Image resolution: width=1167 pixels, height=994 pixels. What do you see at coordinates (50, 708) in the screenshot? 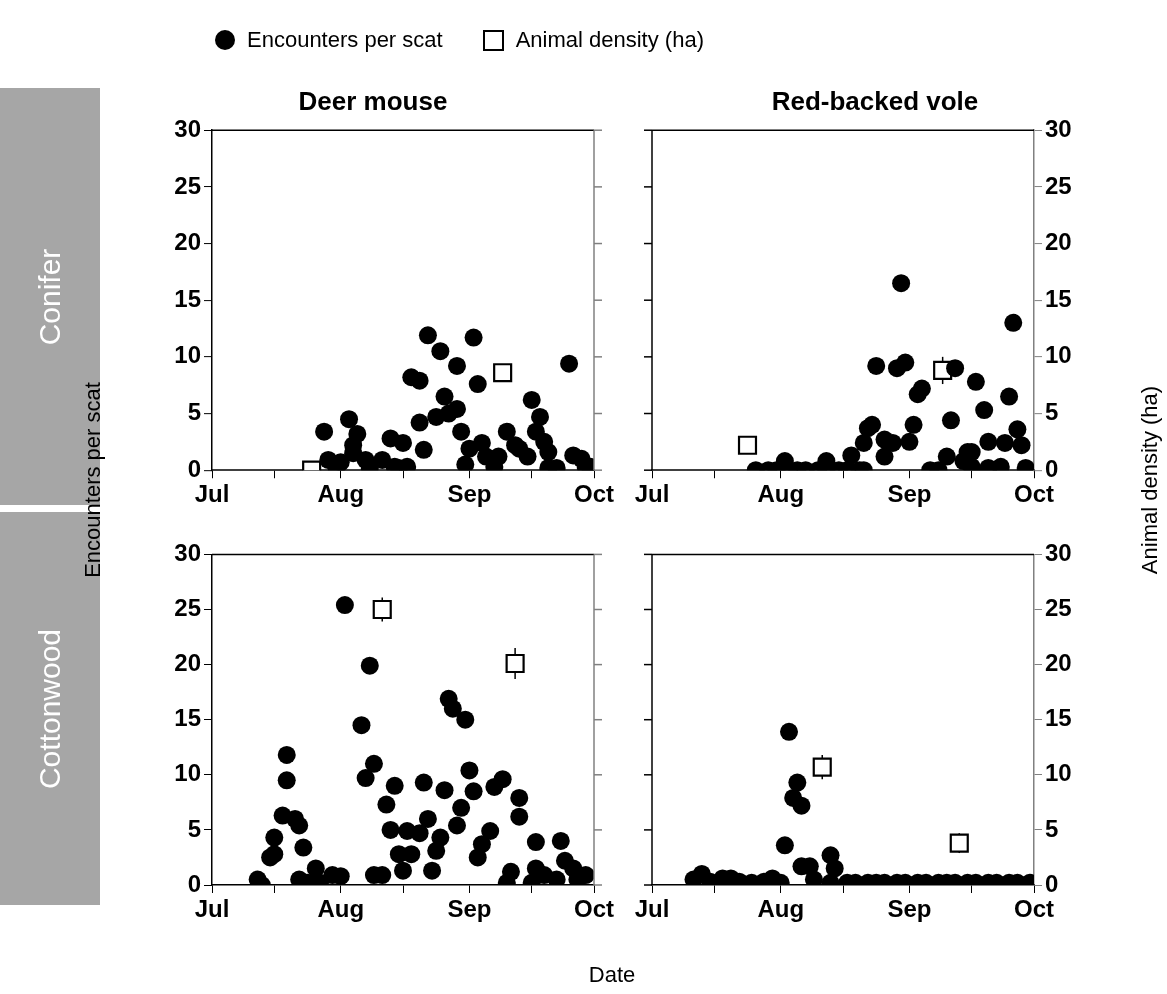
I see `text: Cottonwood` at bounding box center [50, 708].